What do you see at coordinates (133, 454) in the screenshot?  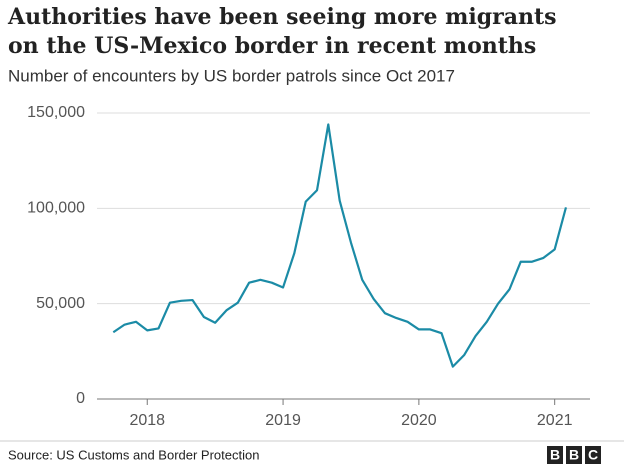 I see `source: Source: US Customs and Border Protection` at bounding box center [133, 454].